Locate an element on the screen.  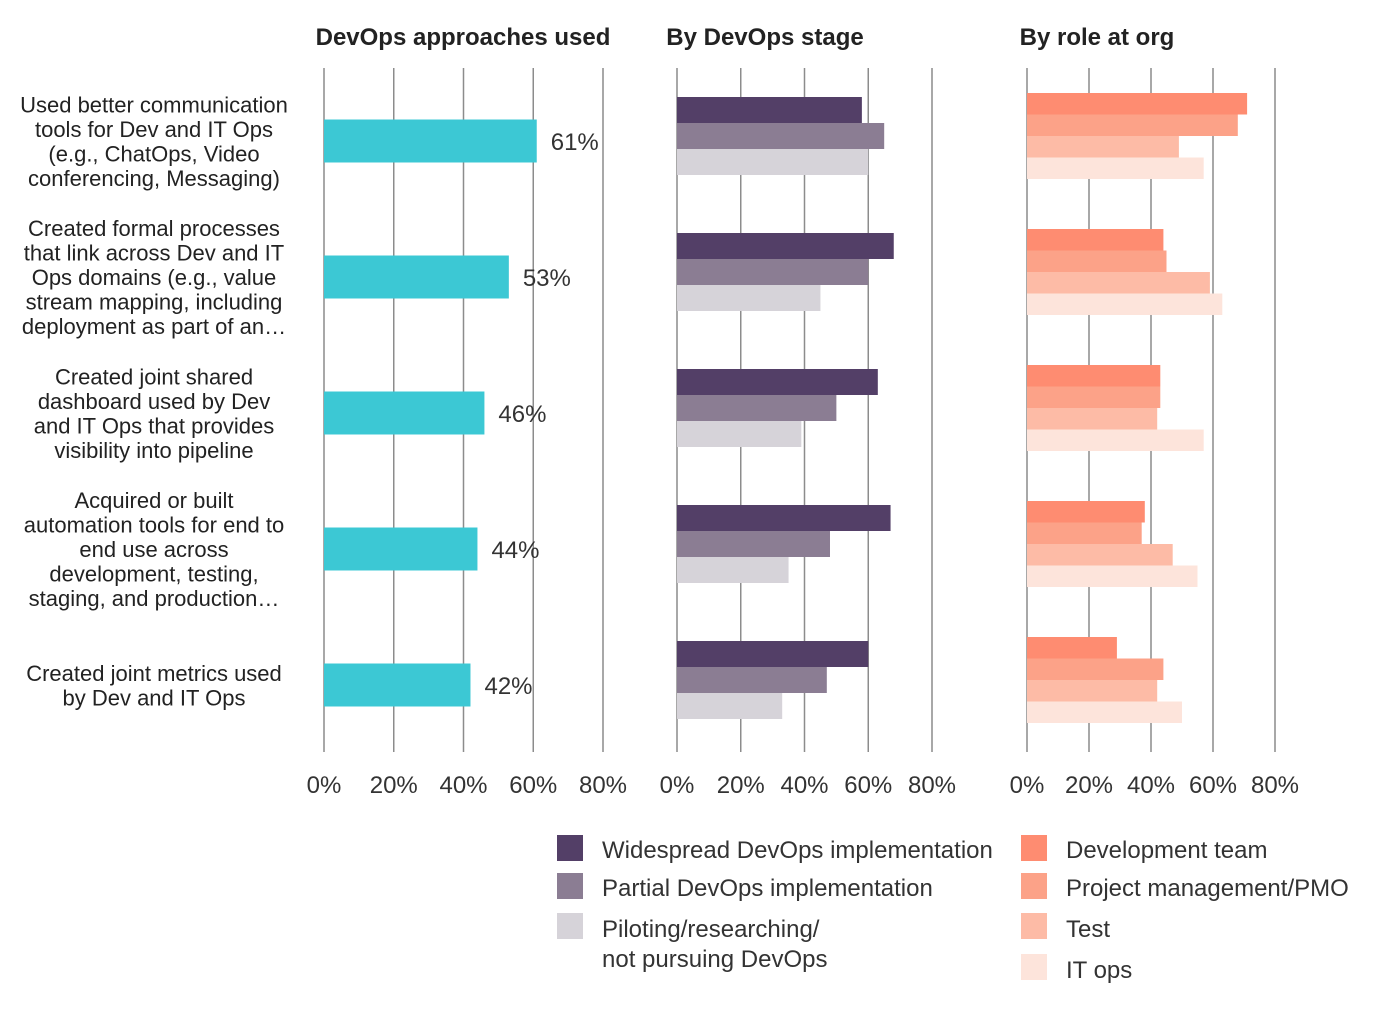
category-label-automation-tools-line0: Acquired or built is located at coordinates (154, 500).